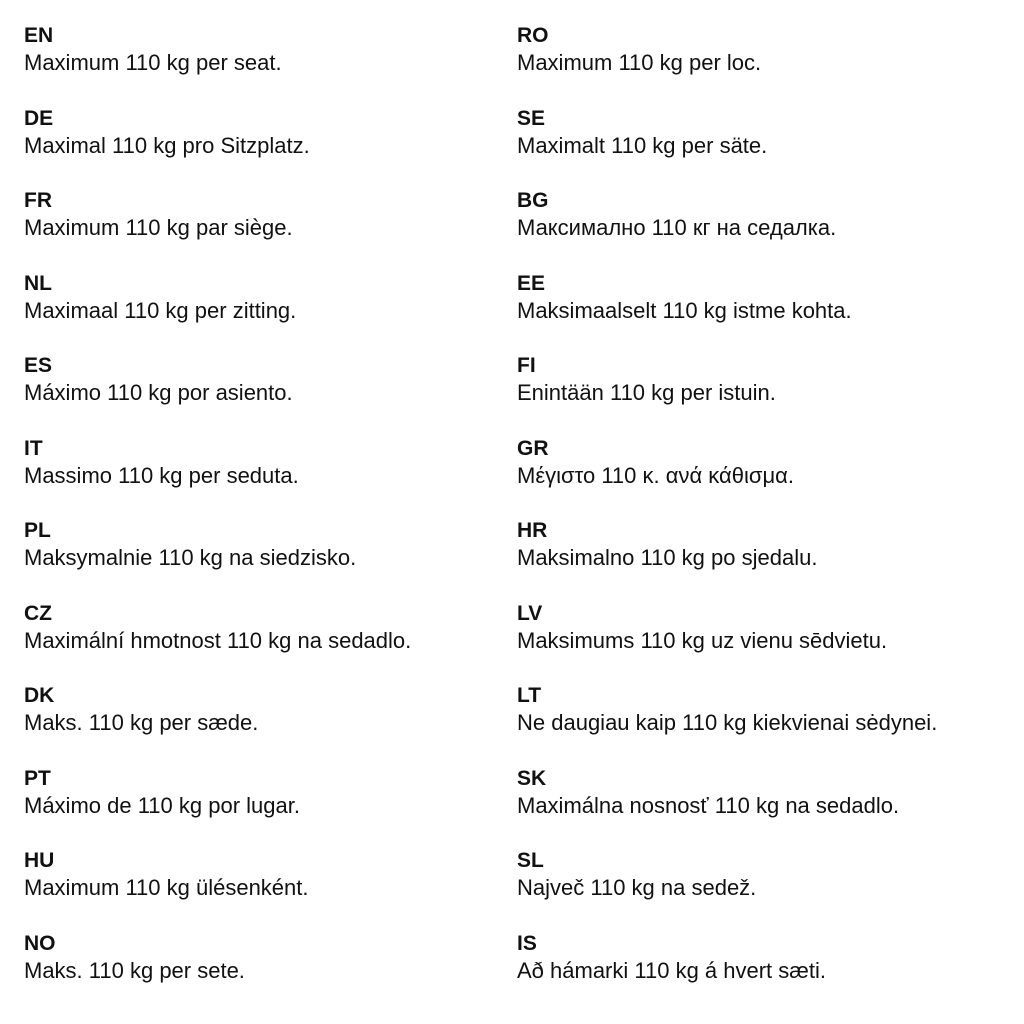 The height and width of the screenshot is (1024, 1024). I want to click on language-code: FI, so click(526, 365).